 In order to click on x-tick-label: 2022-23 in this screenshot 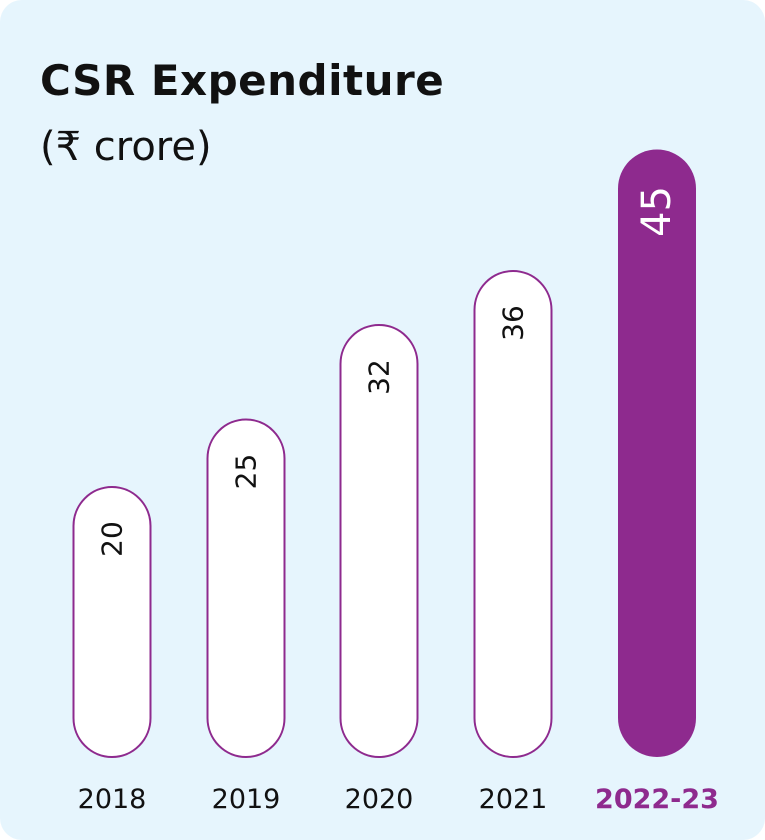, I will do `click(657, 799)`.